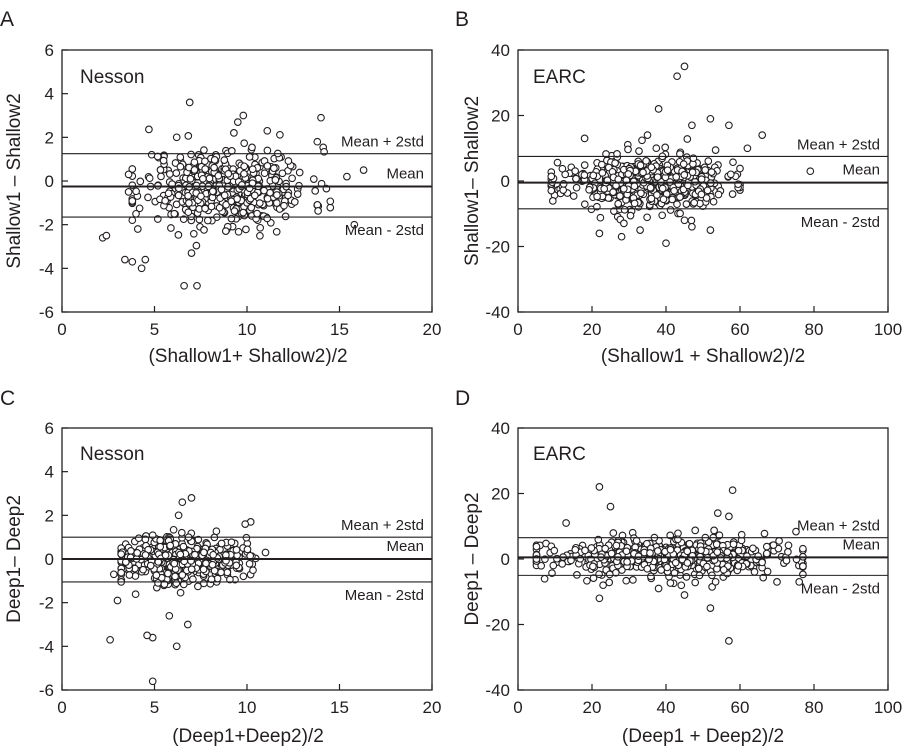 The width and height of the screenshot is (910, 749). What do you see at coordinates (49, 94) in the screenshot?
I see `y-tick-label-a-5: 4` at bounding box center [49, 94].